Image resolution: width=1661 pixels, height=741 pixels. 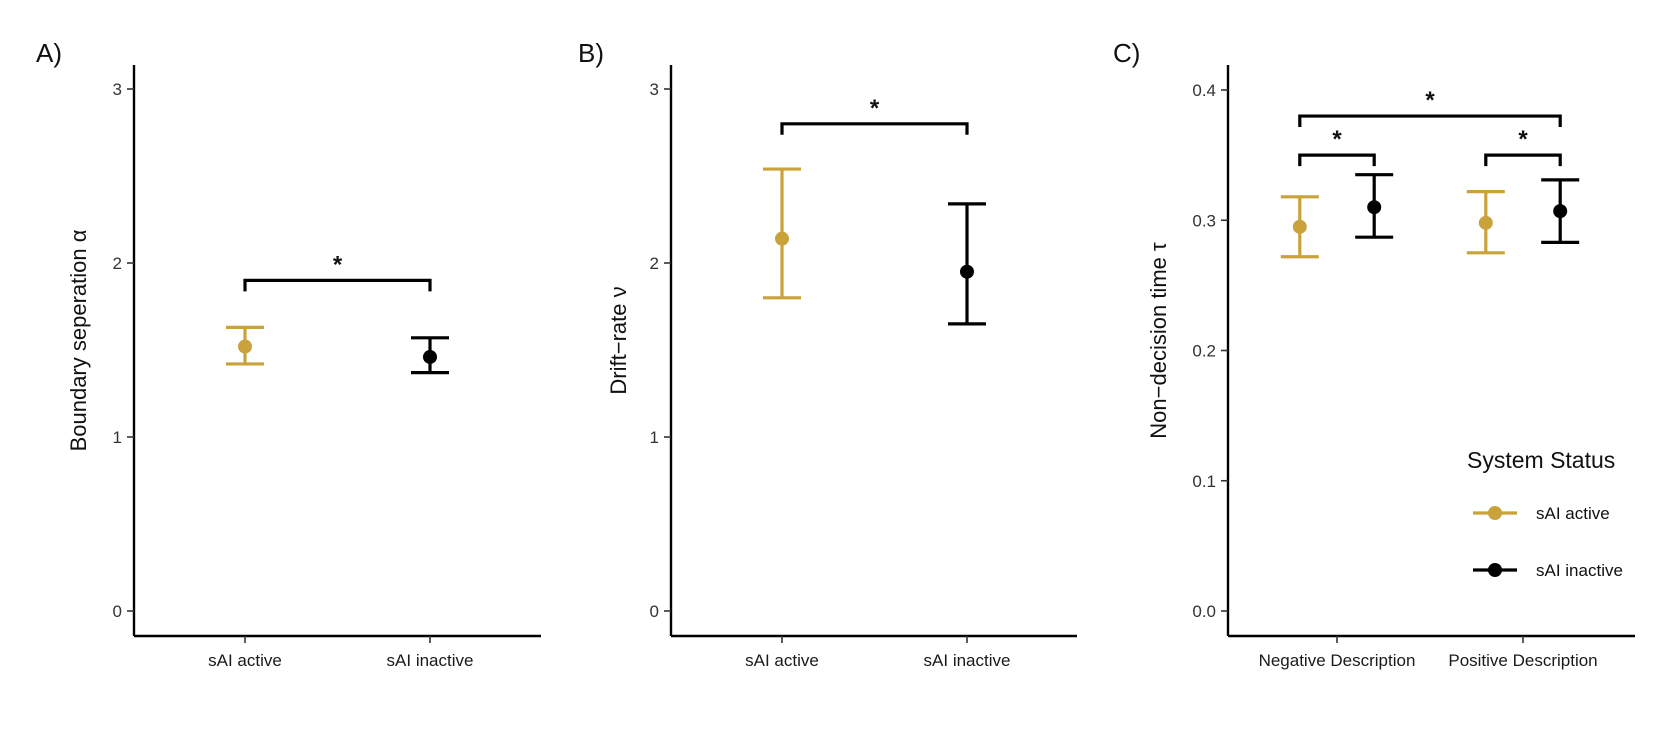 I want to click on y-axis-title: Drift−rate ν, so click(x=618, y=340).